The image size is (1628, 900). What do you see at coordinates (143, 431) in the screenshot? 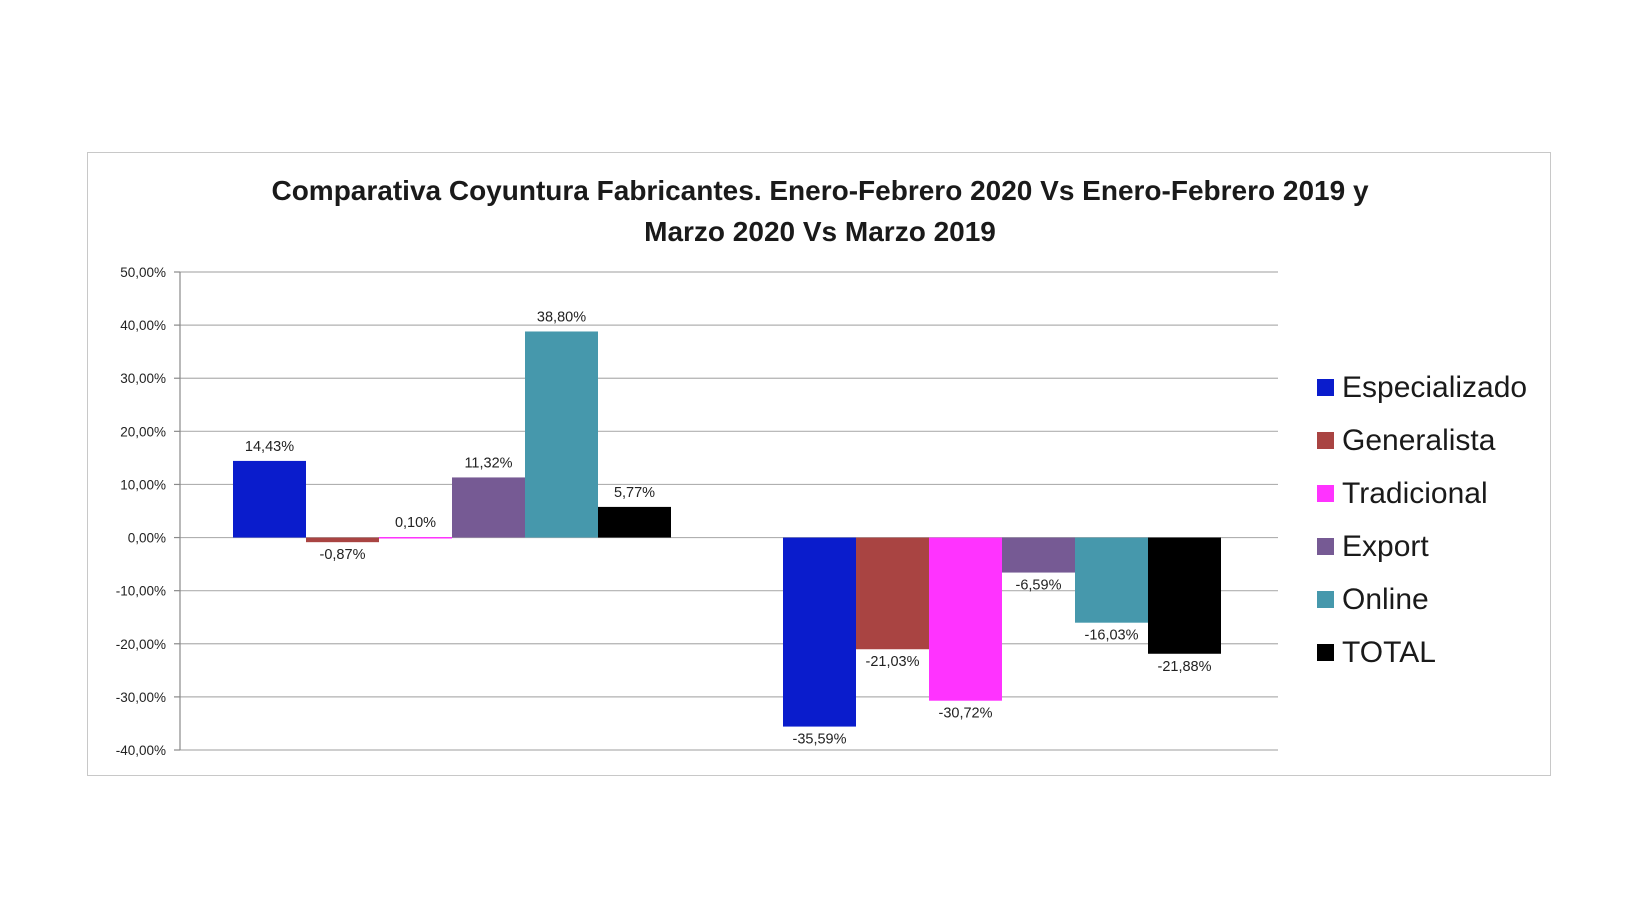
I see `y-tick-label: 20,00%` at bounding box center [143, 431].